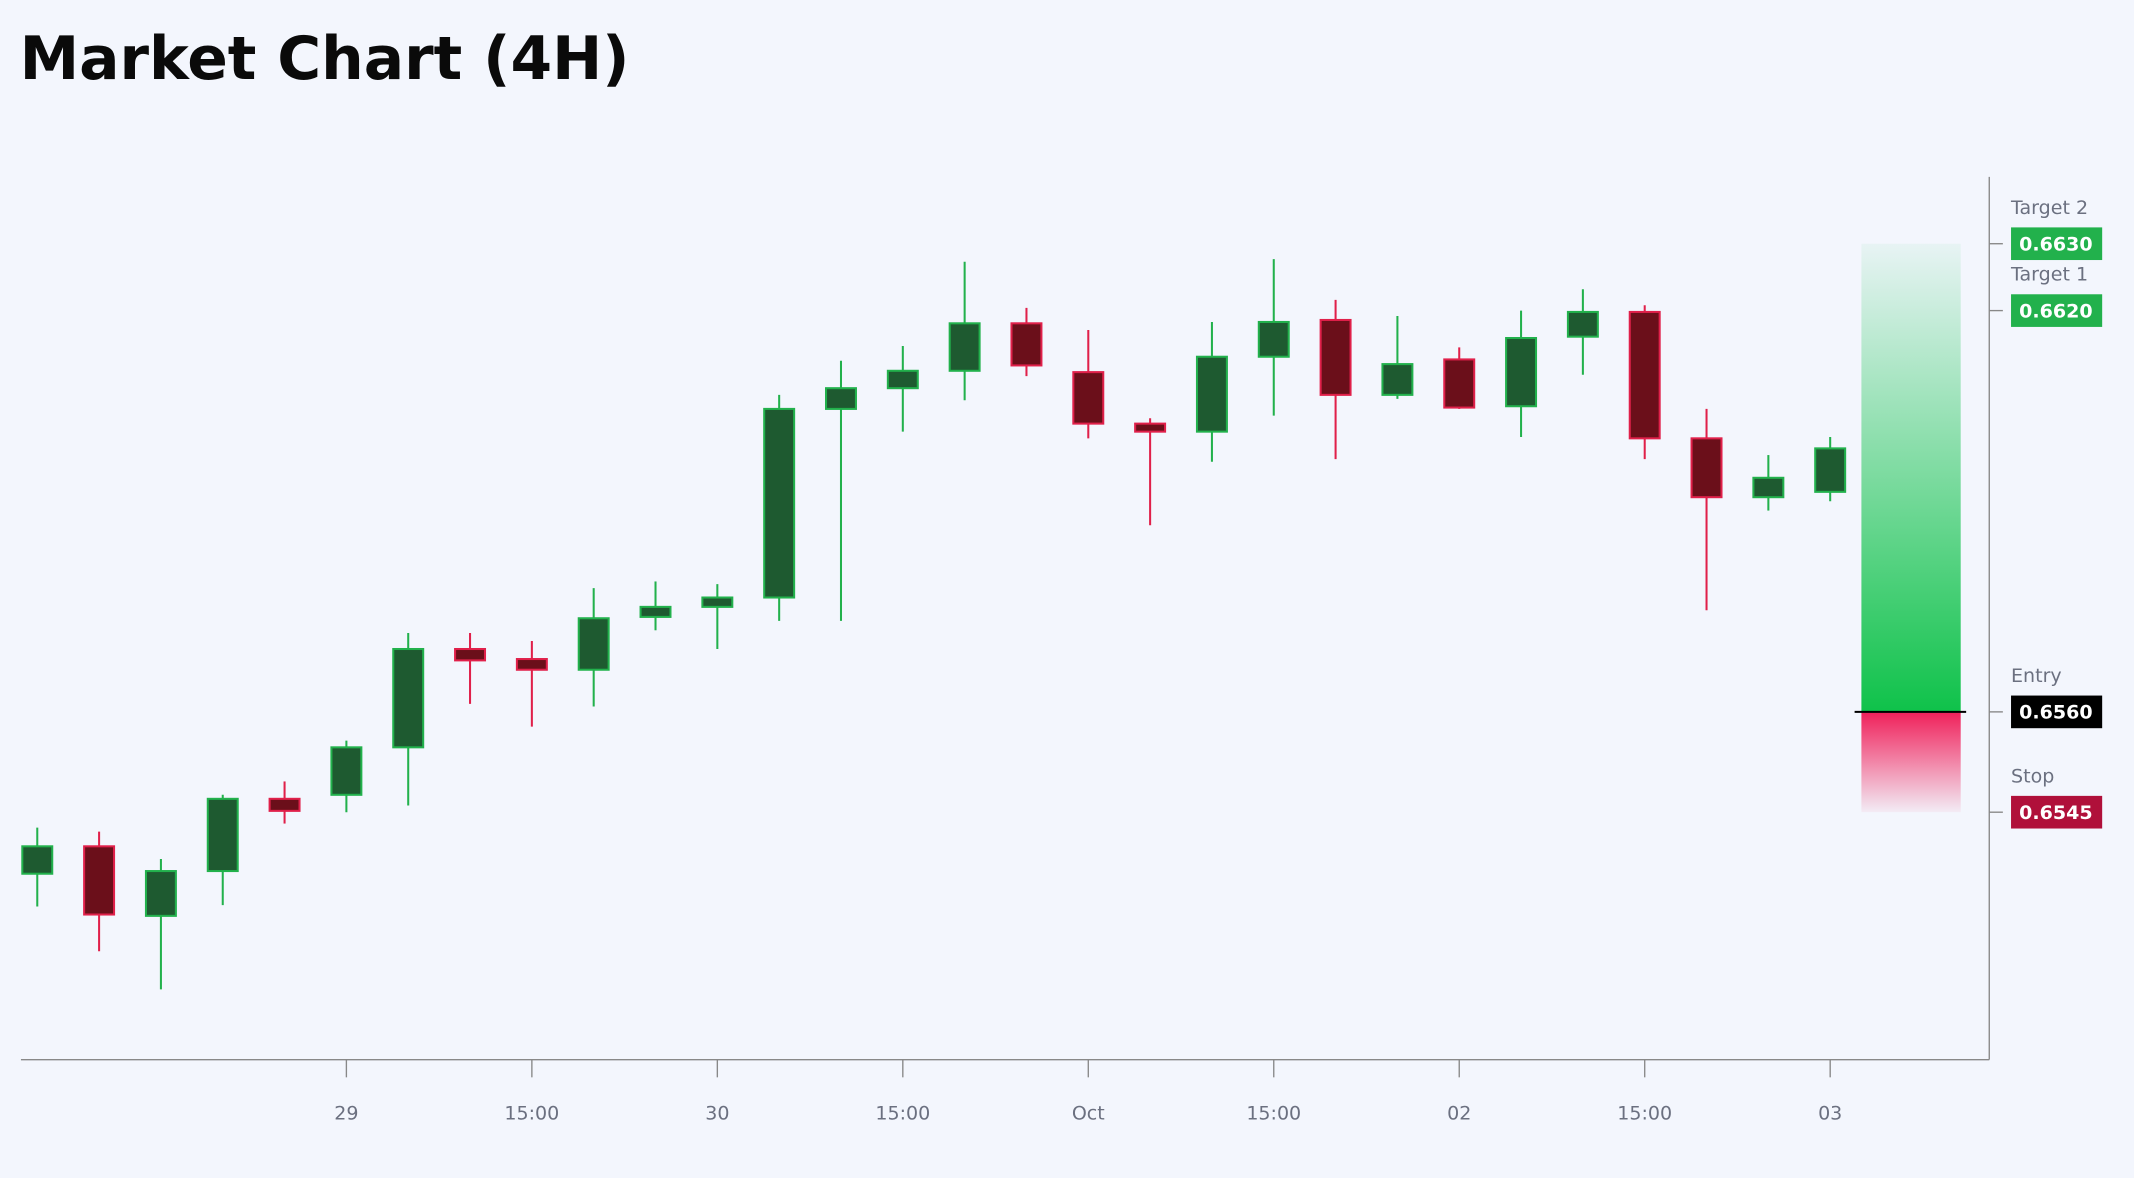 The image size is (2134, 1178). I want to click on level-value: 0.6560, so click(2055, 713).